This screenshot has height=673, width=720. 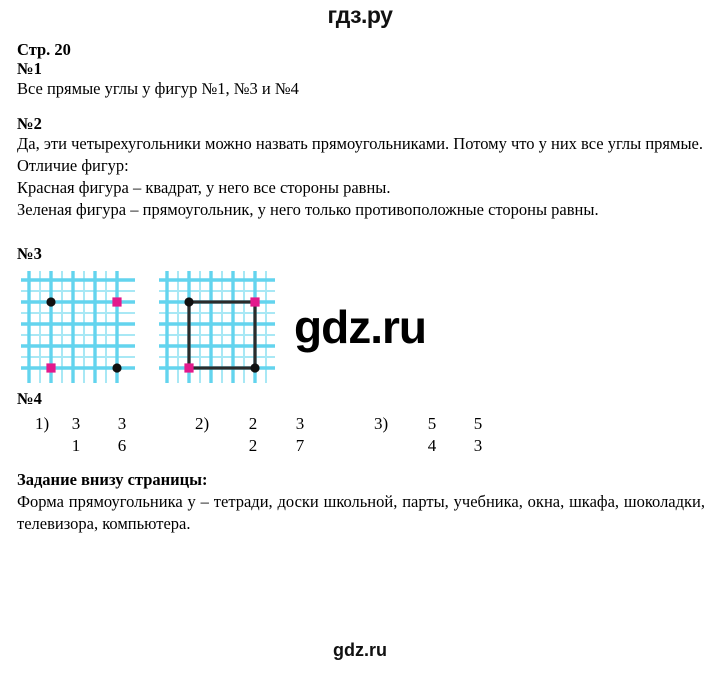 What do you see at coordinates (478, 423) in the screenshot?
I see `group-3-top-b: 5` at bounding box center [478, 423].